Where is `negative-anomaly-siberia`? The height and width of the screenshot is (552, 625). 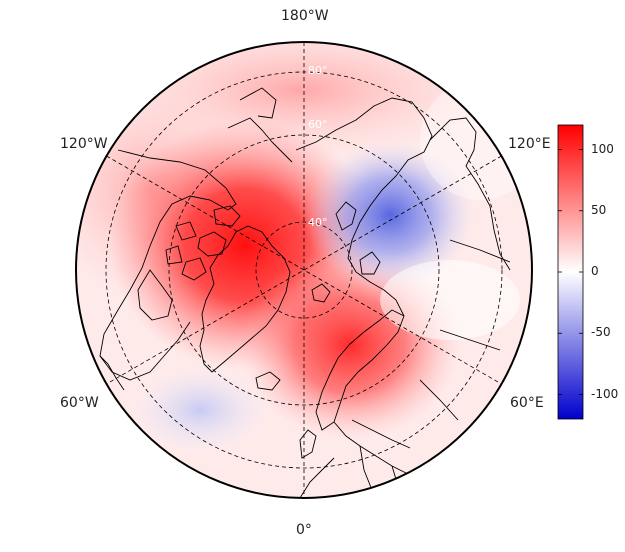 negative-anomaly-siberia is located at coordinates (390, 215).